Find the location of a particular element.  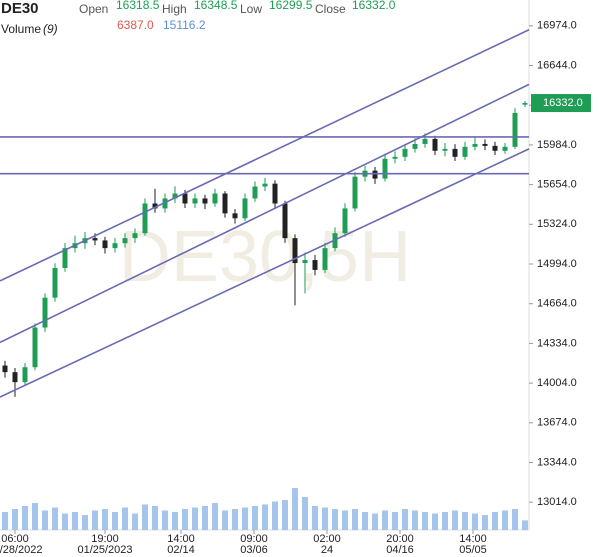

x-tick-time: 06:00 is located at coordinates (15, 539).